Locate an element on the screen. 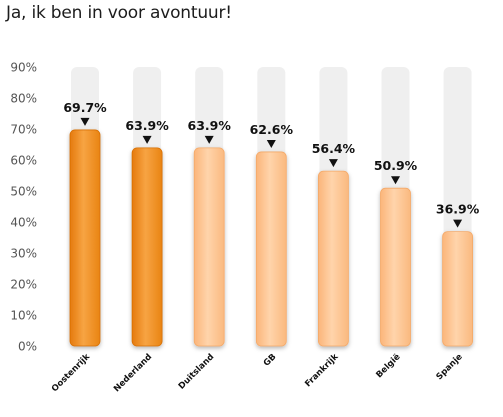 The height and width of the screenshot is (417, 503). x-tick-label: Spanje is located at coordinates (450, 367).